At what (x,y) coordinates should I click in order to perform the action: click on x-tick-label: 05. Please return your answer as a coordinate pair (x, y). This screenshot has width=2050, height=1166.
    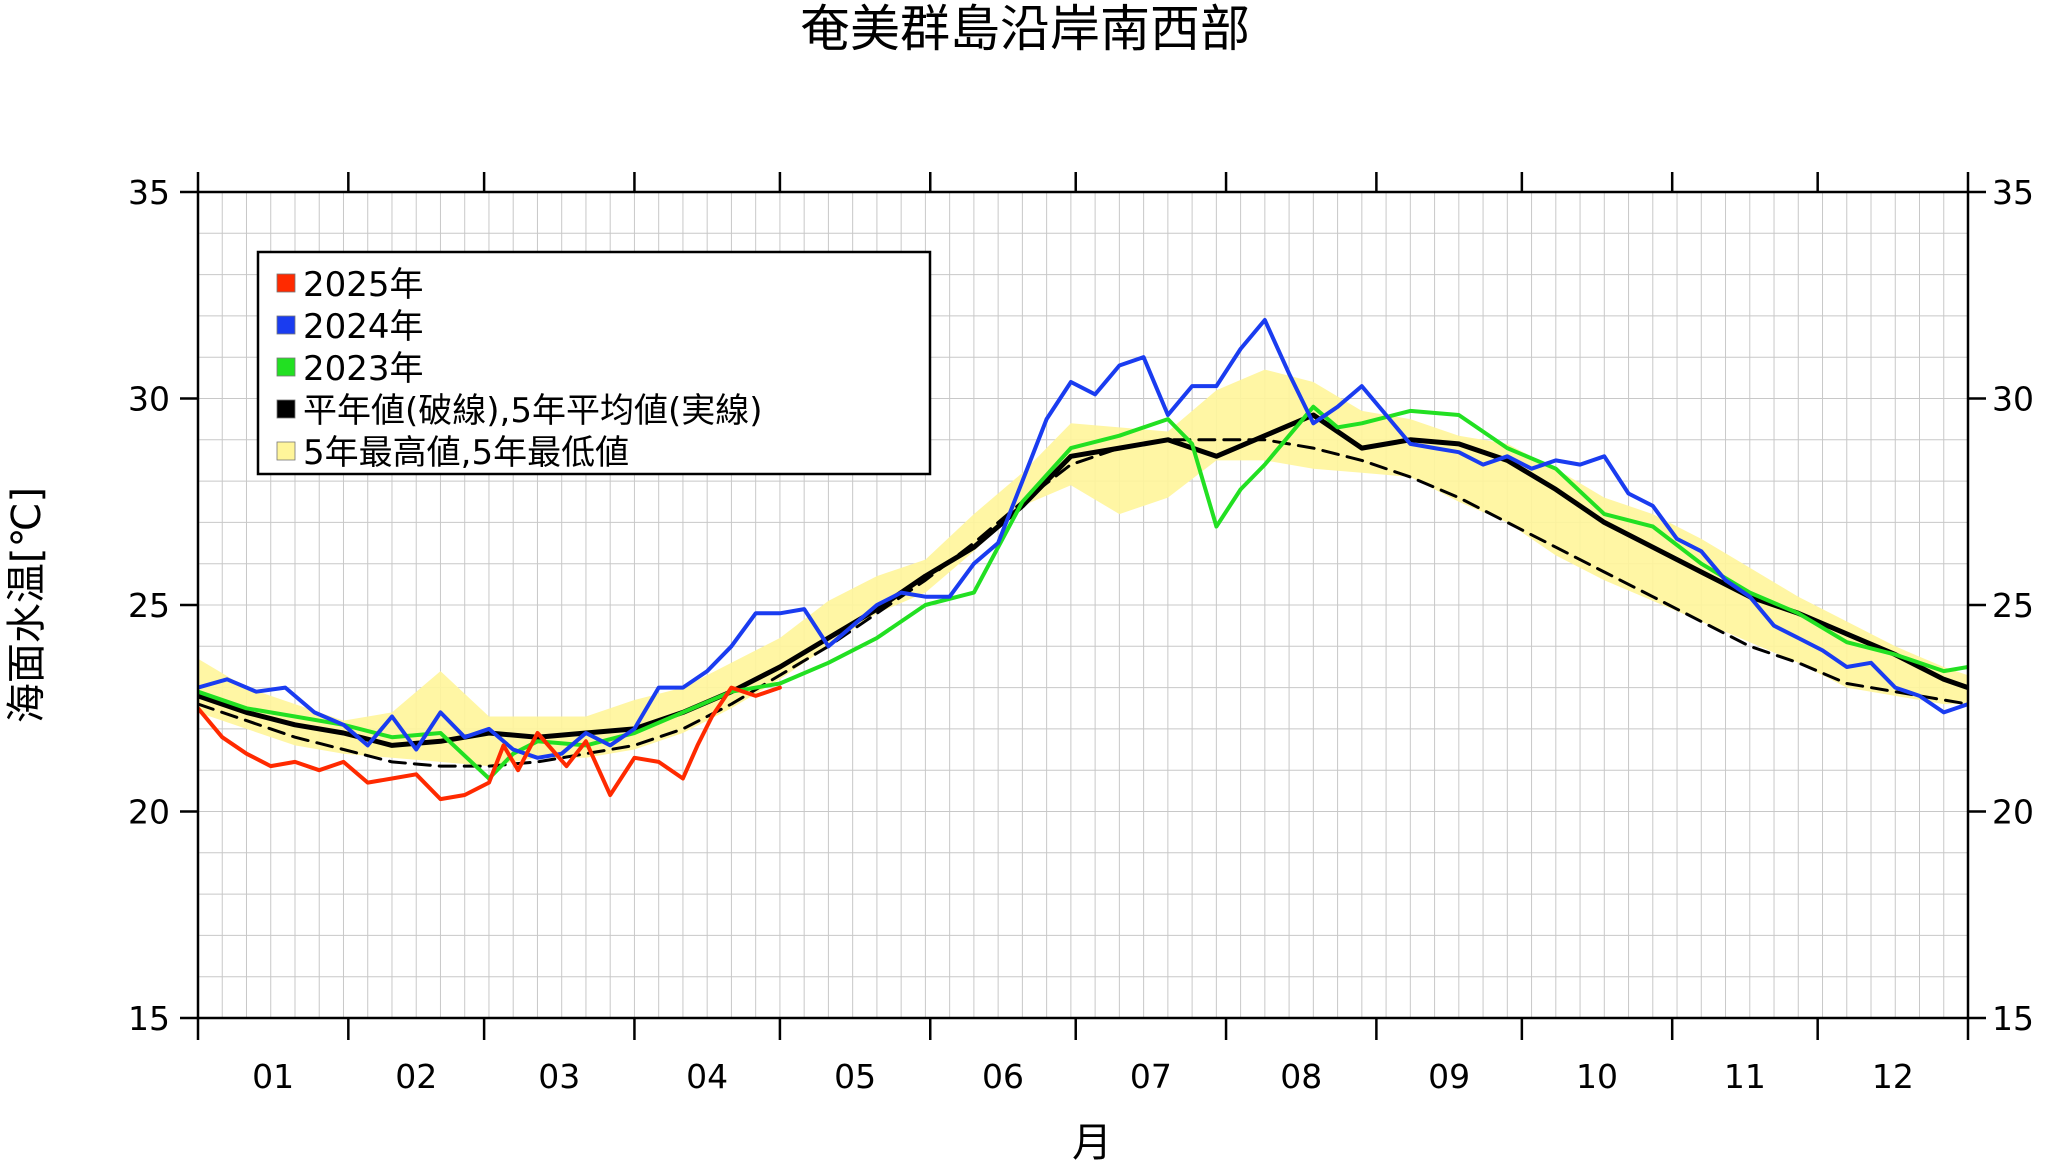
    Looking at the image, I should click on (855, 1076).